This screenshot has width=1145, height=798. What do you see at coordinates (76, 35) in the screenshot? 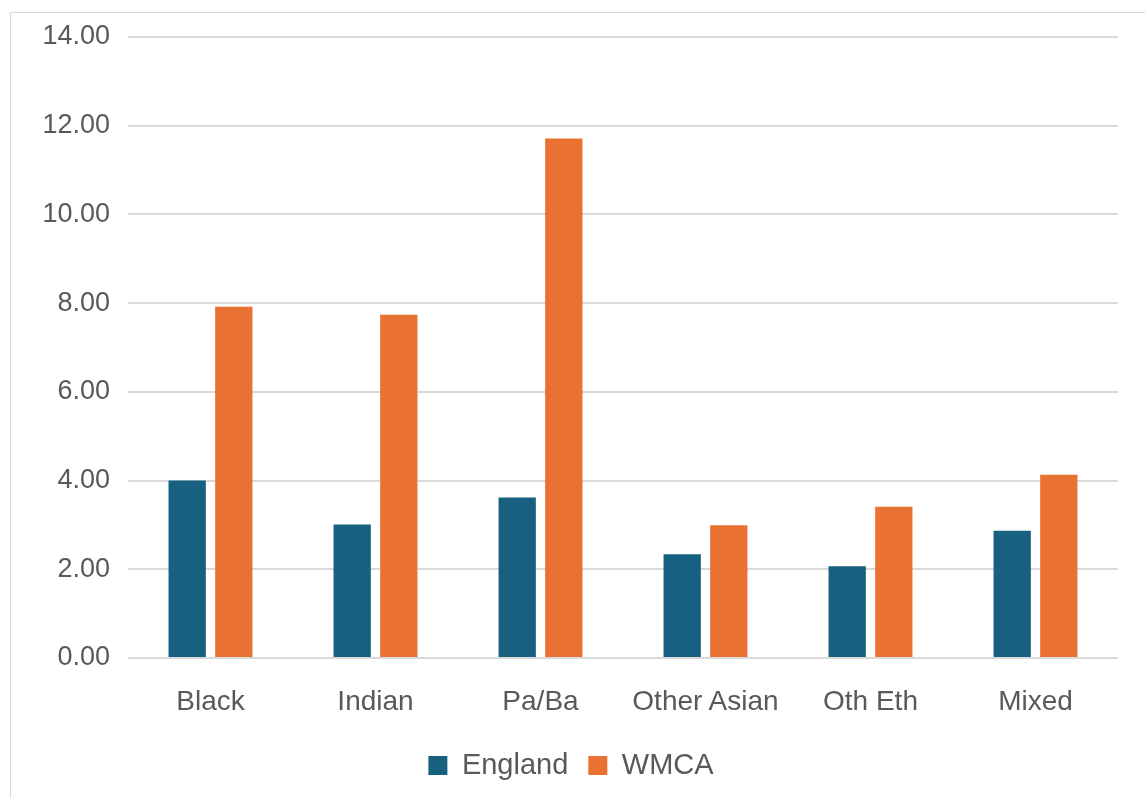
I see `y-tick-label: 14.00` at bounding box center [76, 35].